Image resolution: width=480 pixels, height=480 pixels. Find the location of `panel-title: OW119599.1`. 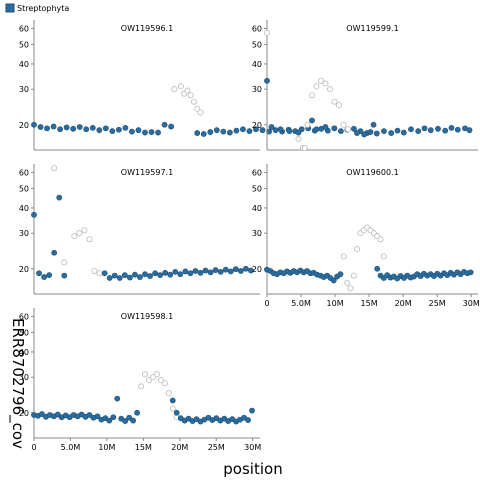

panel-title: OW119599.1 is located at coordinates (372, 28).